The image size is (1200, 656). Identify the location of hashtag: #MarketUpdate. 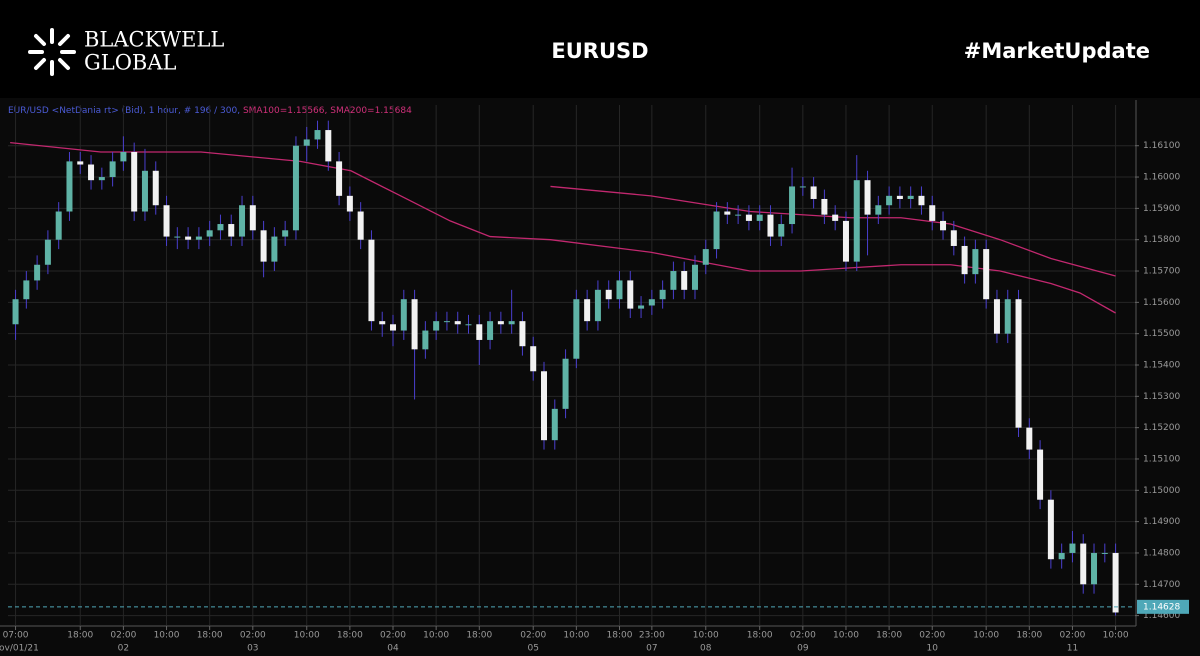
(1057, 51).